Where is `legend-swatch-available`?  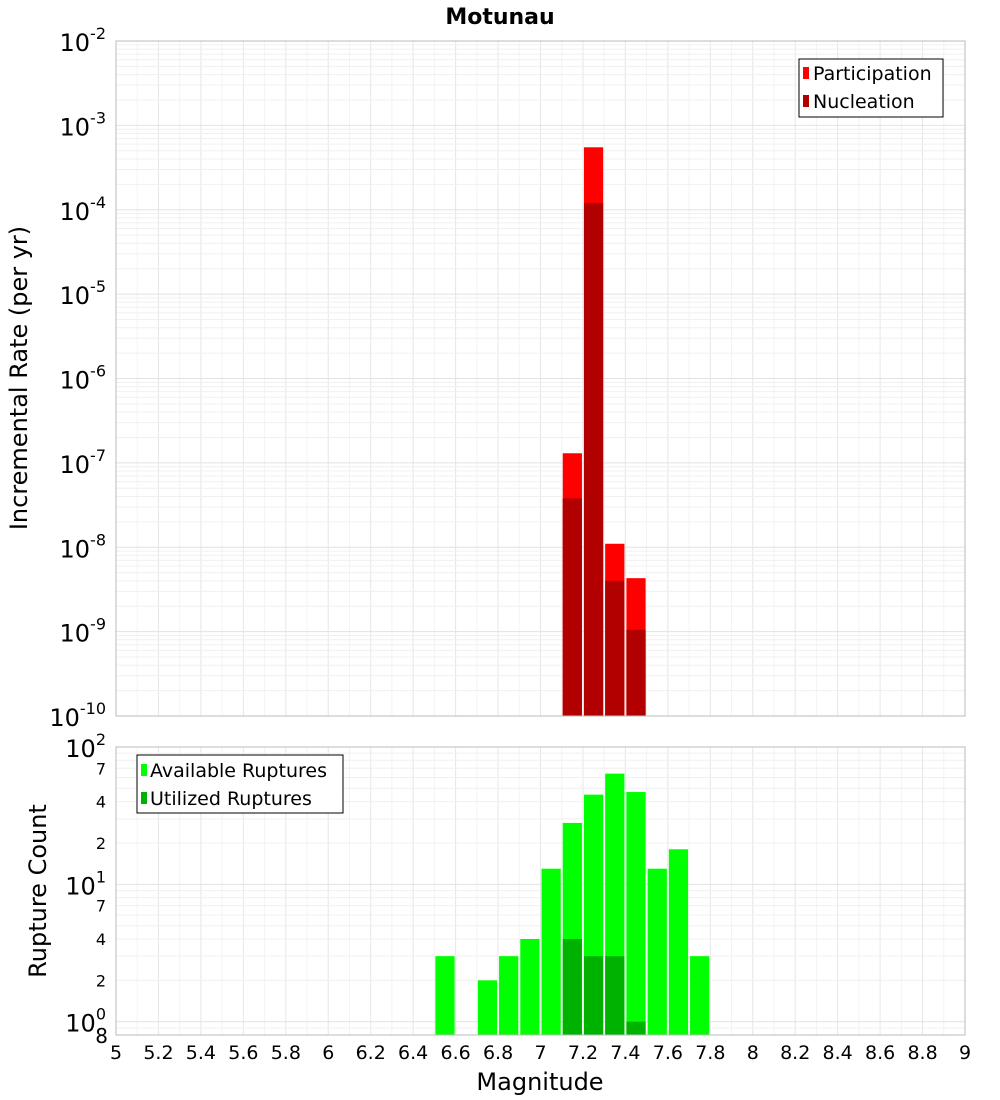 legend-swatch-available is located at coordinates (144, 770).